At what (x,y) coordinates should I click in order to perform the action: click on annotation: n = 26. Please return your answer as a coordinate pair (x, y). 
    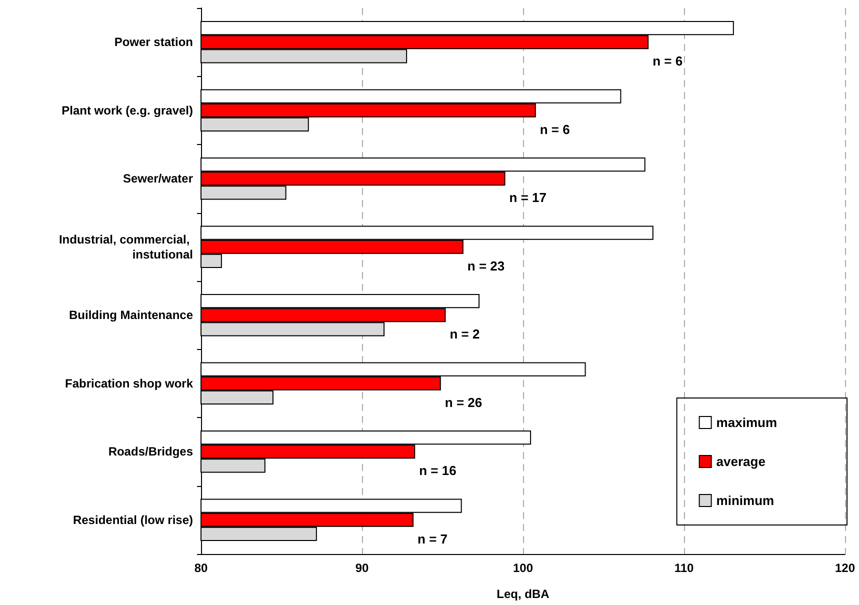
    Looking at the image, I should click on (463, 402).